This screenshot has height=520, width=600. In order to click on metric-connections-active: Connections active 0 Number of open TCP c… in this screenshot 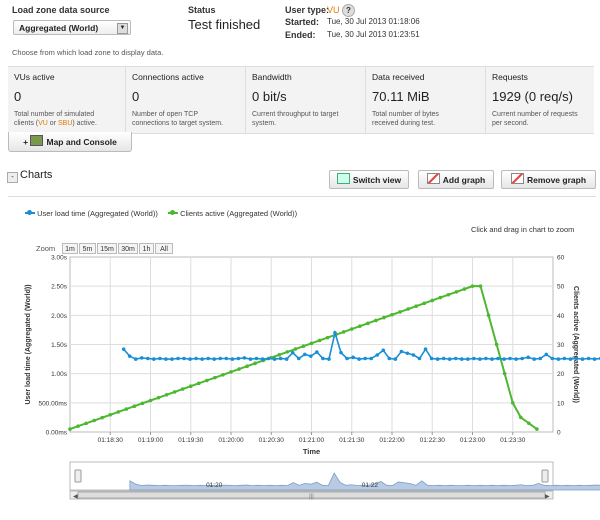, I will do `click(186, 100)`.